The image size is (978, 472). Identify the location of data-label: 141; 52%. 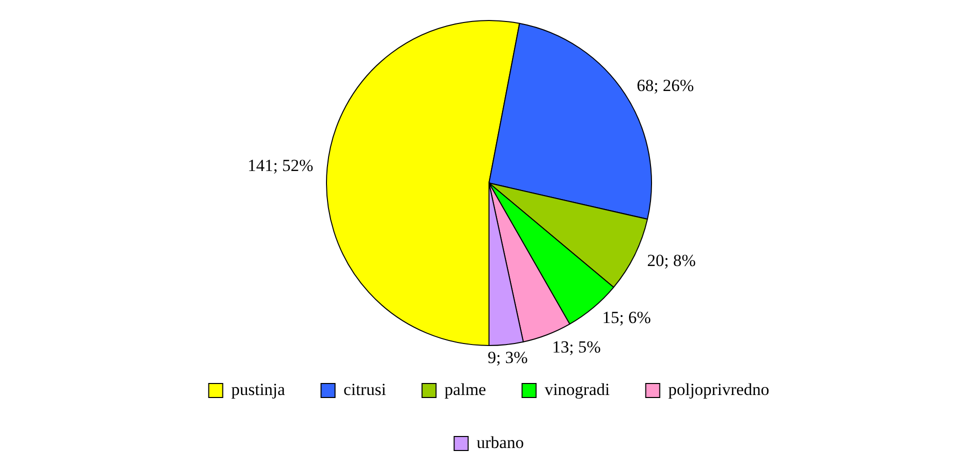
(281, 165).